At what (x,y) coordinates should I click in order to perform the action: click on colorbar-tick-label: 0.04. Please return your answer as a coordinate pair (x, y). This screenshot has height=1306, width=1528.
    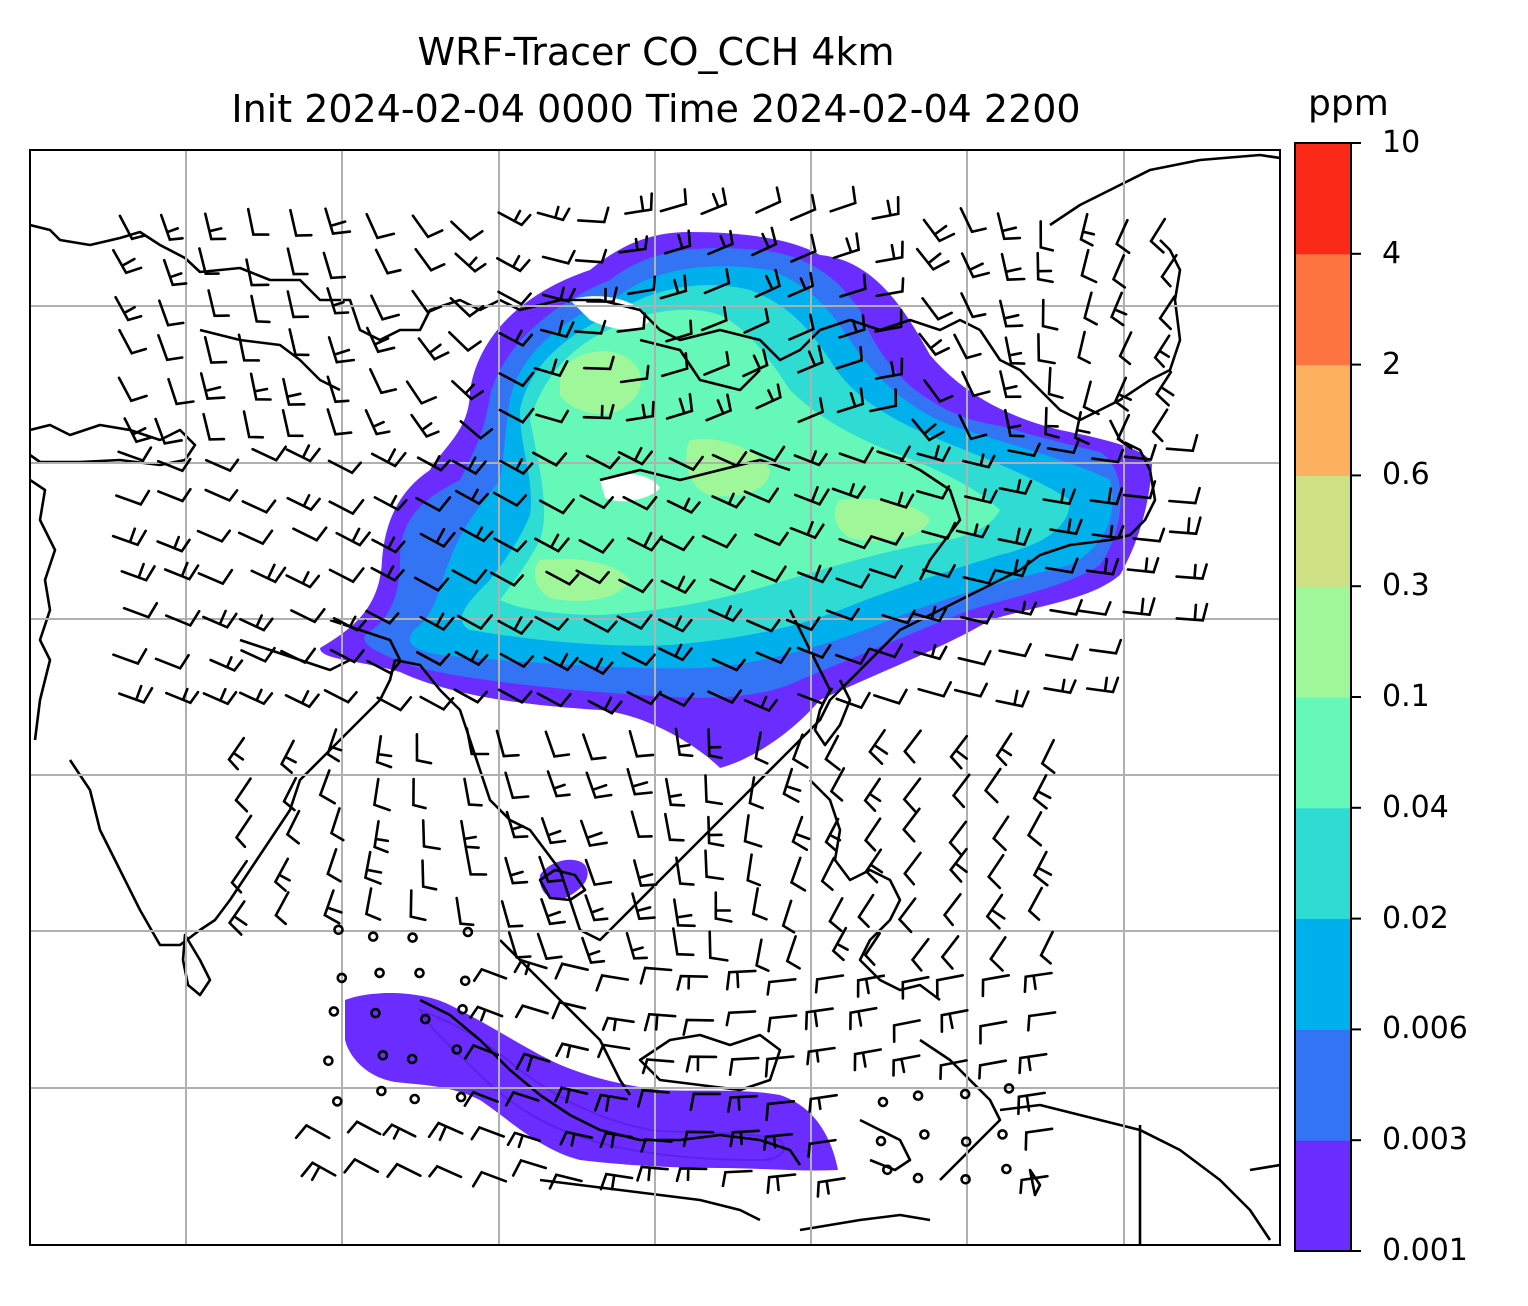
    Looking at the image, I should click on (1415, 807).